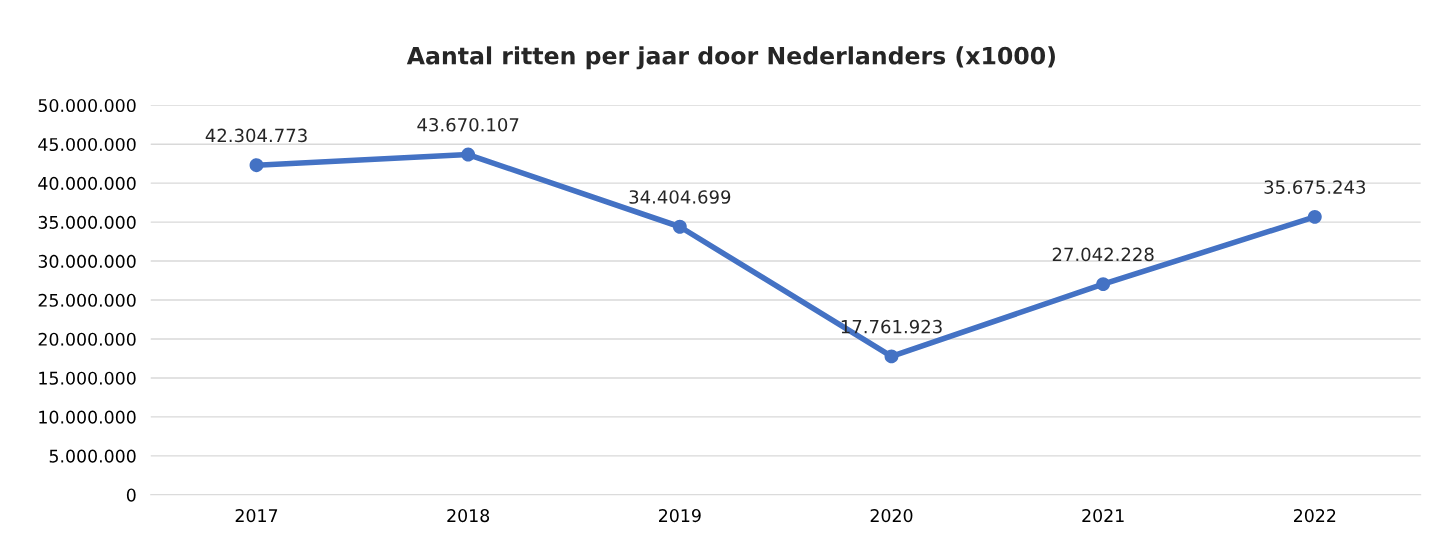  What do you see at coordinates (87, 378) in the screenshot?
I see `y-tick-label: 15.000.000` at bounding box center [87, 378].